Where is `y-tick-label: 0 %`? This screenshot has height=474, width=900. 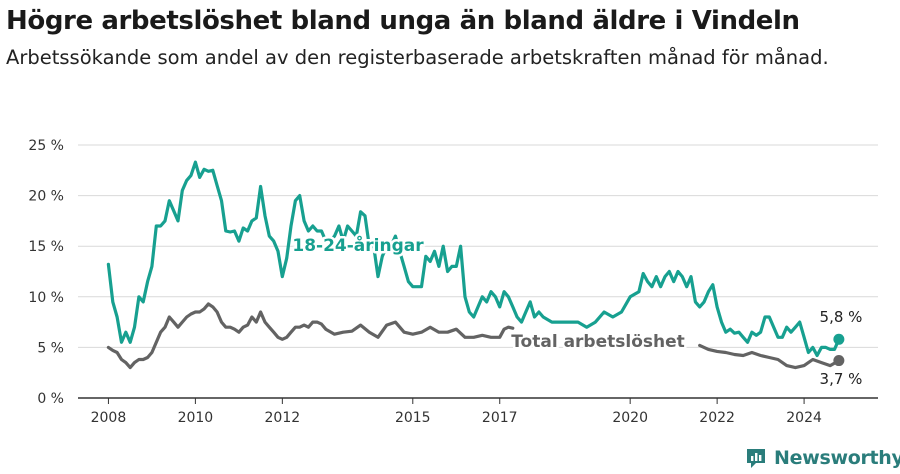
y-tick-label: 0 % is located at coordinates (50, 399).